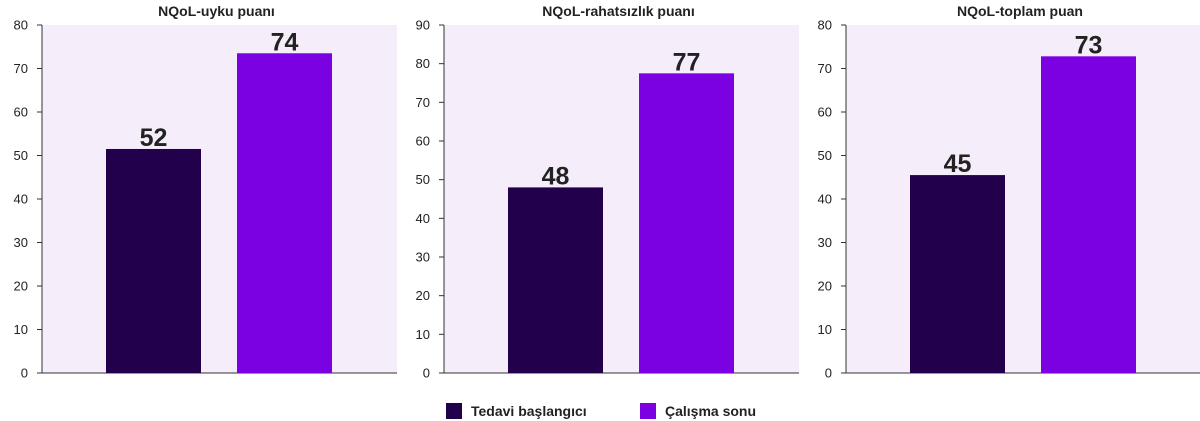  Describe the element at coordinates (648, 411) in the screenshot. I see `legend-swatch-study-end` at that location.